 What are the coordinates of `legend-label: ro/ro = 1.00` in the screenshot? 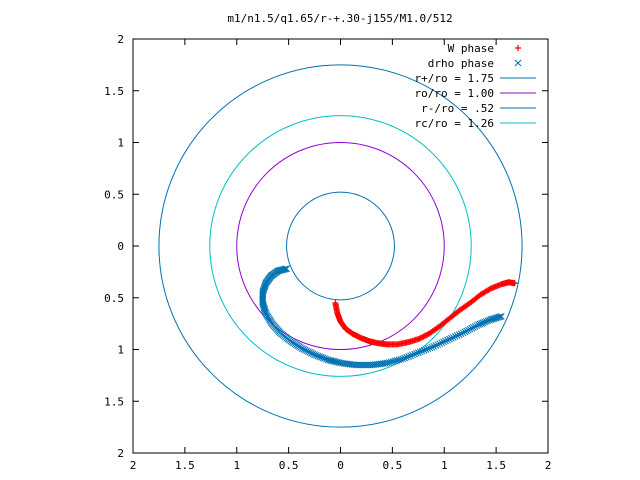 It's located at (454, 93).